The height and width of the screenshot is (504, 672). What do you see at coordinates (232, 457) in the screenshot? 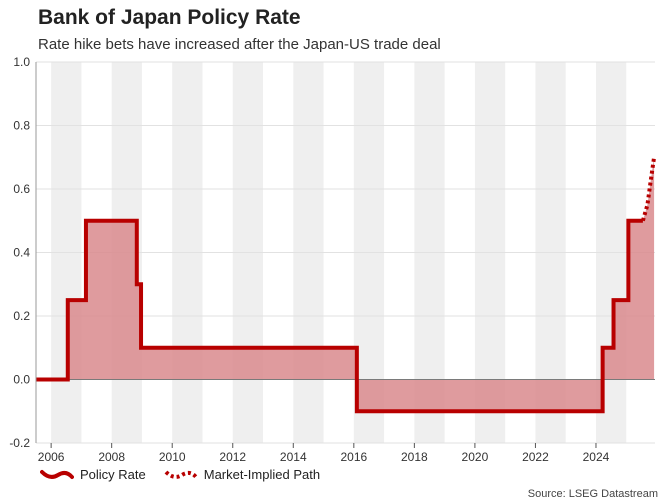
I see `x-tick-label: 2012` at bounding box center [232, 457].